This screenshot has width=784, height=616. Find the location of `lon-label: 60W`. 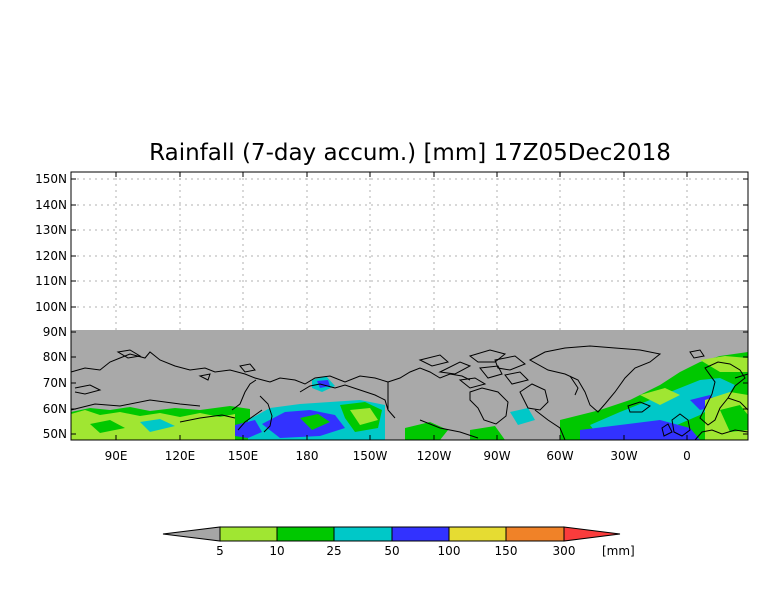

lon-label: 60W is located at coordinates (559, 456).